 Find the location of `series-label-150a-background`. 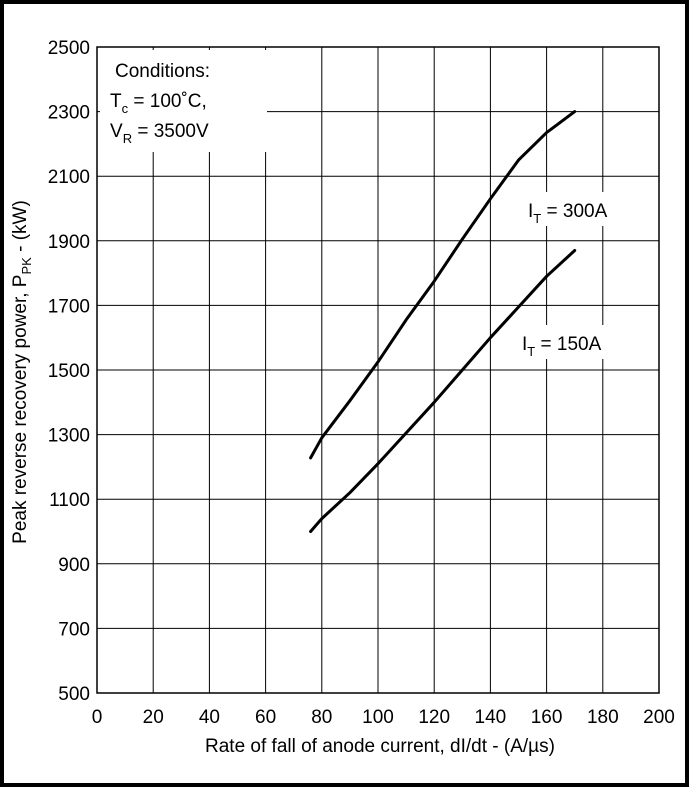

series-label-150a-background is located at coordinates (573, 342).